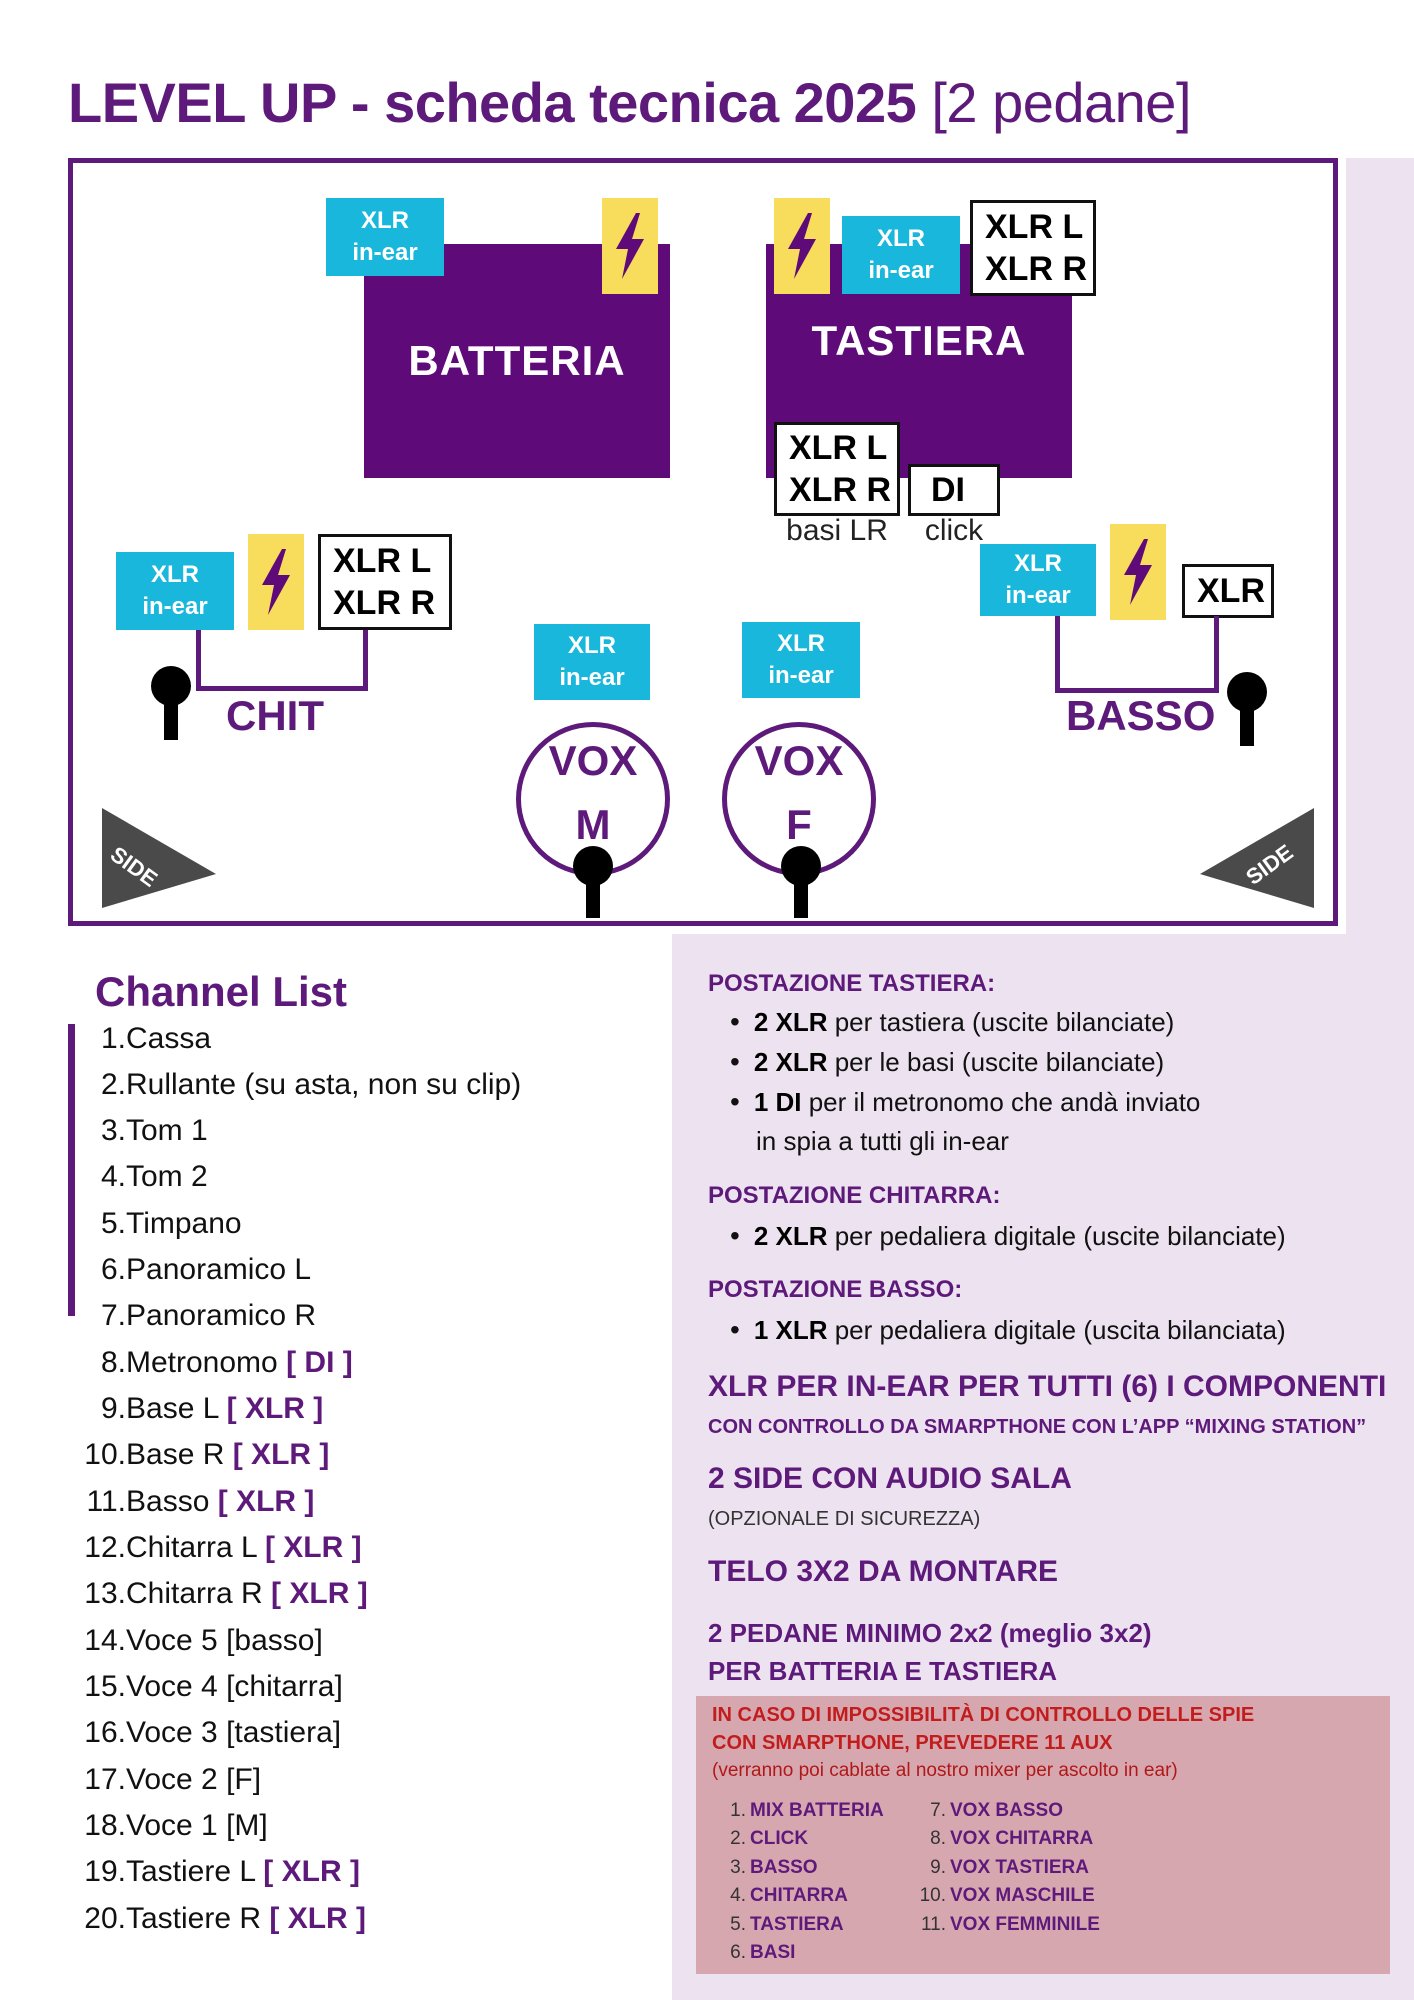  I want to click on channel-name: Cassa, so click(169, 1038).